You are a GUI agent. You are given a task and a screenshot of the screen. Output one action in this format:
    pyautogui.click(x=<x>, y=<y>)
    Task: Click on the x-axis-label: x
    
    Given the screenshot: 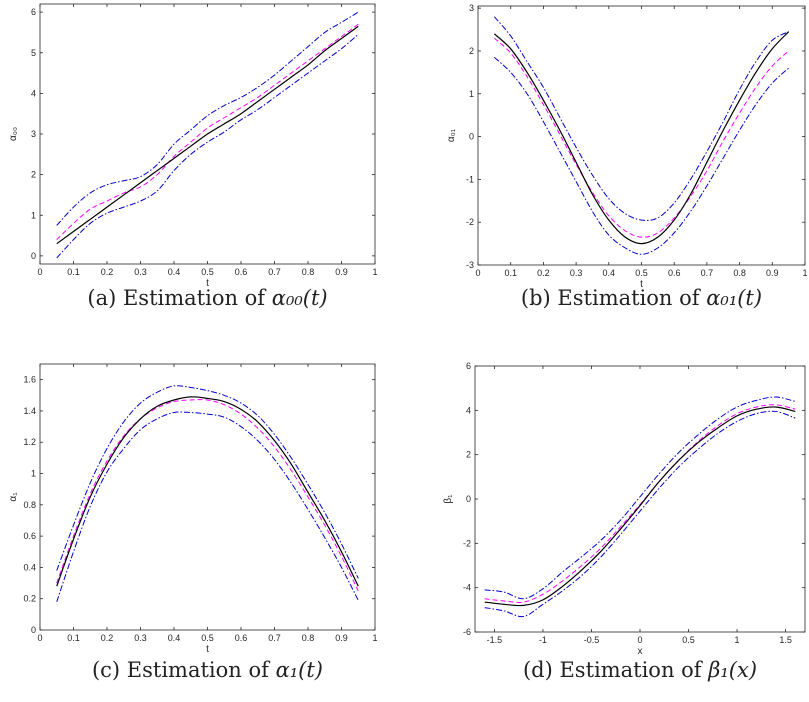 What is the action you would take?
    pyautogui.click(x=640, y=651)
    